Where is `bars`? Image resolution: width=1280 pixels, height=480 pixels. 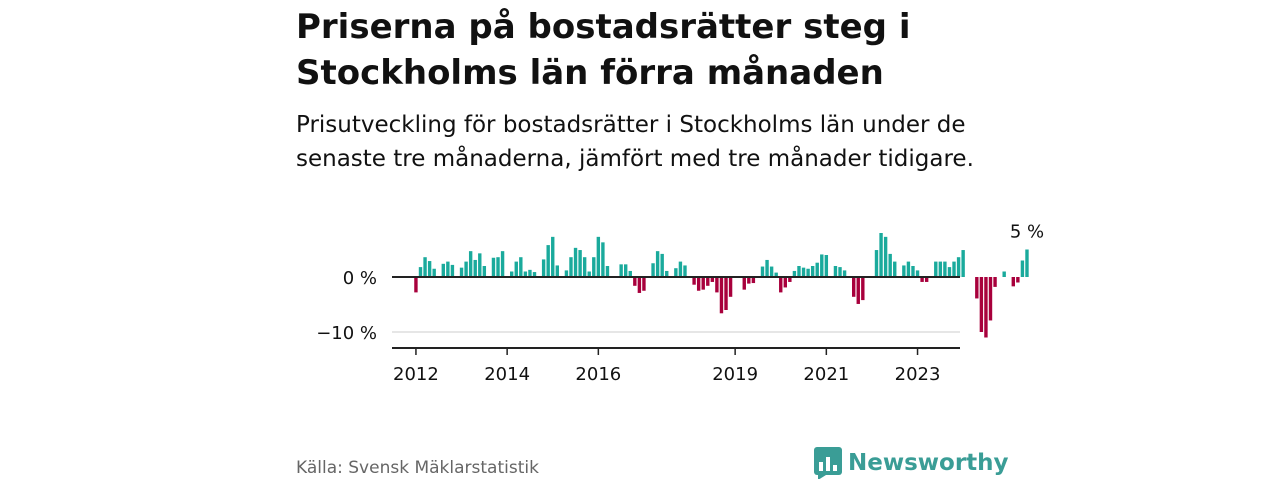 bars is located at coordinates (721, 285).